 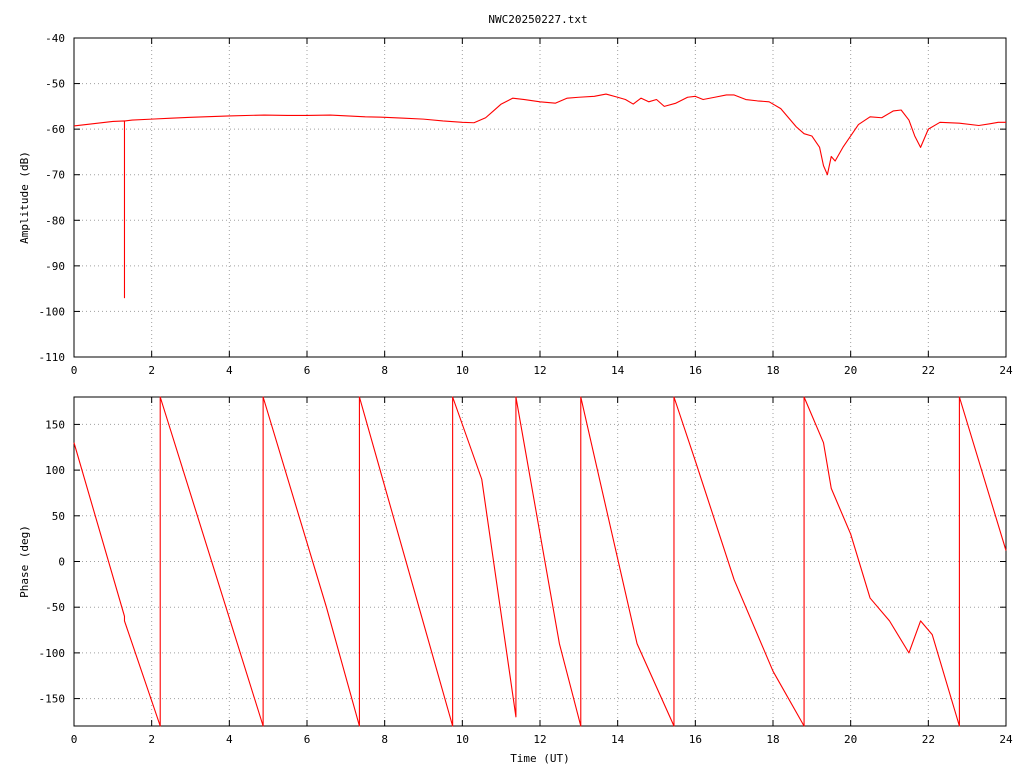 What do you see at coordinates (307, 739) in the screenshot?
I see `phase-x-tick-label: 6` at bounding box center [307, 739].